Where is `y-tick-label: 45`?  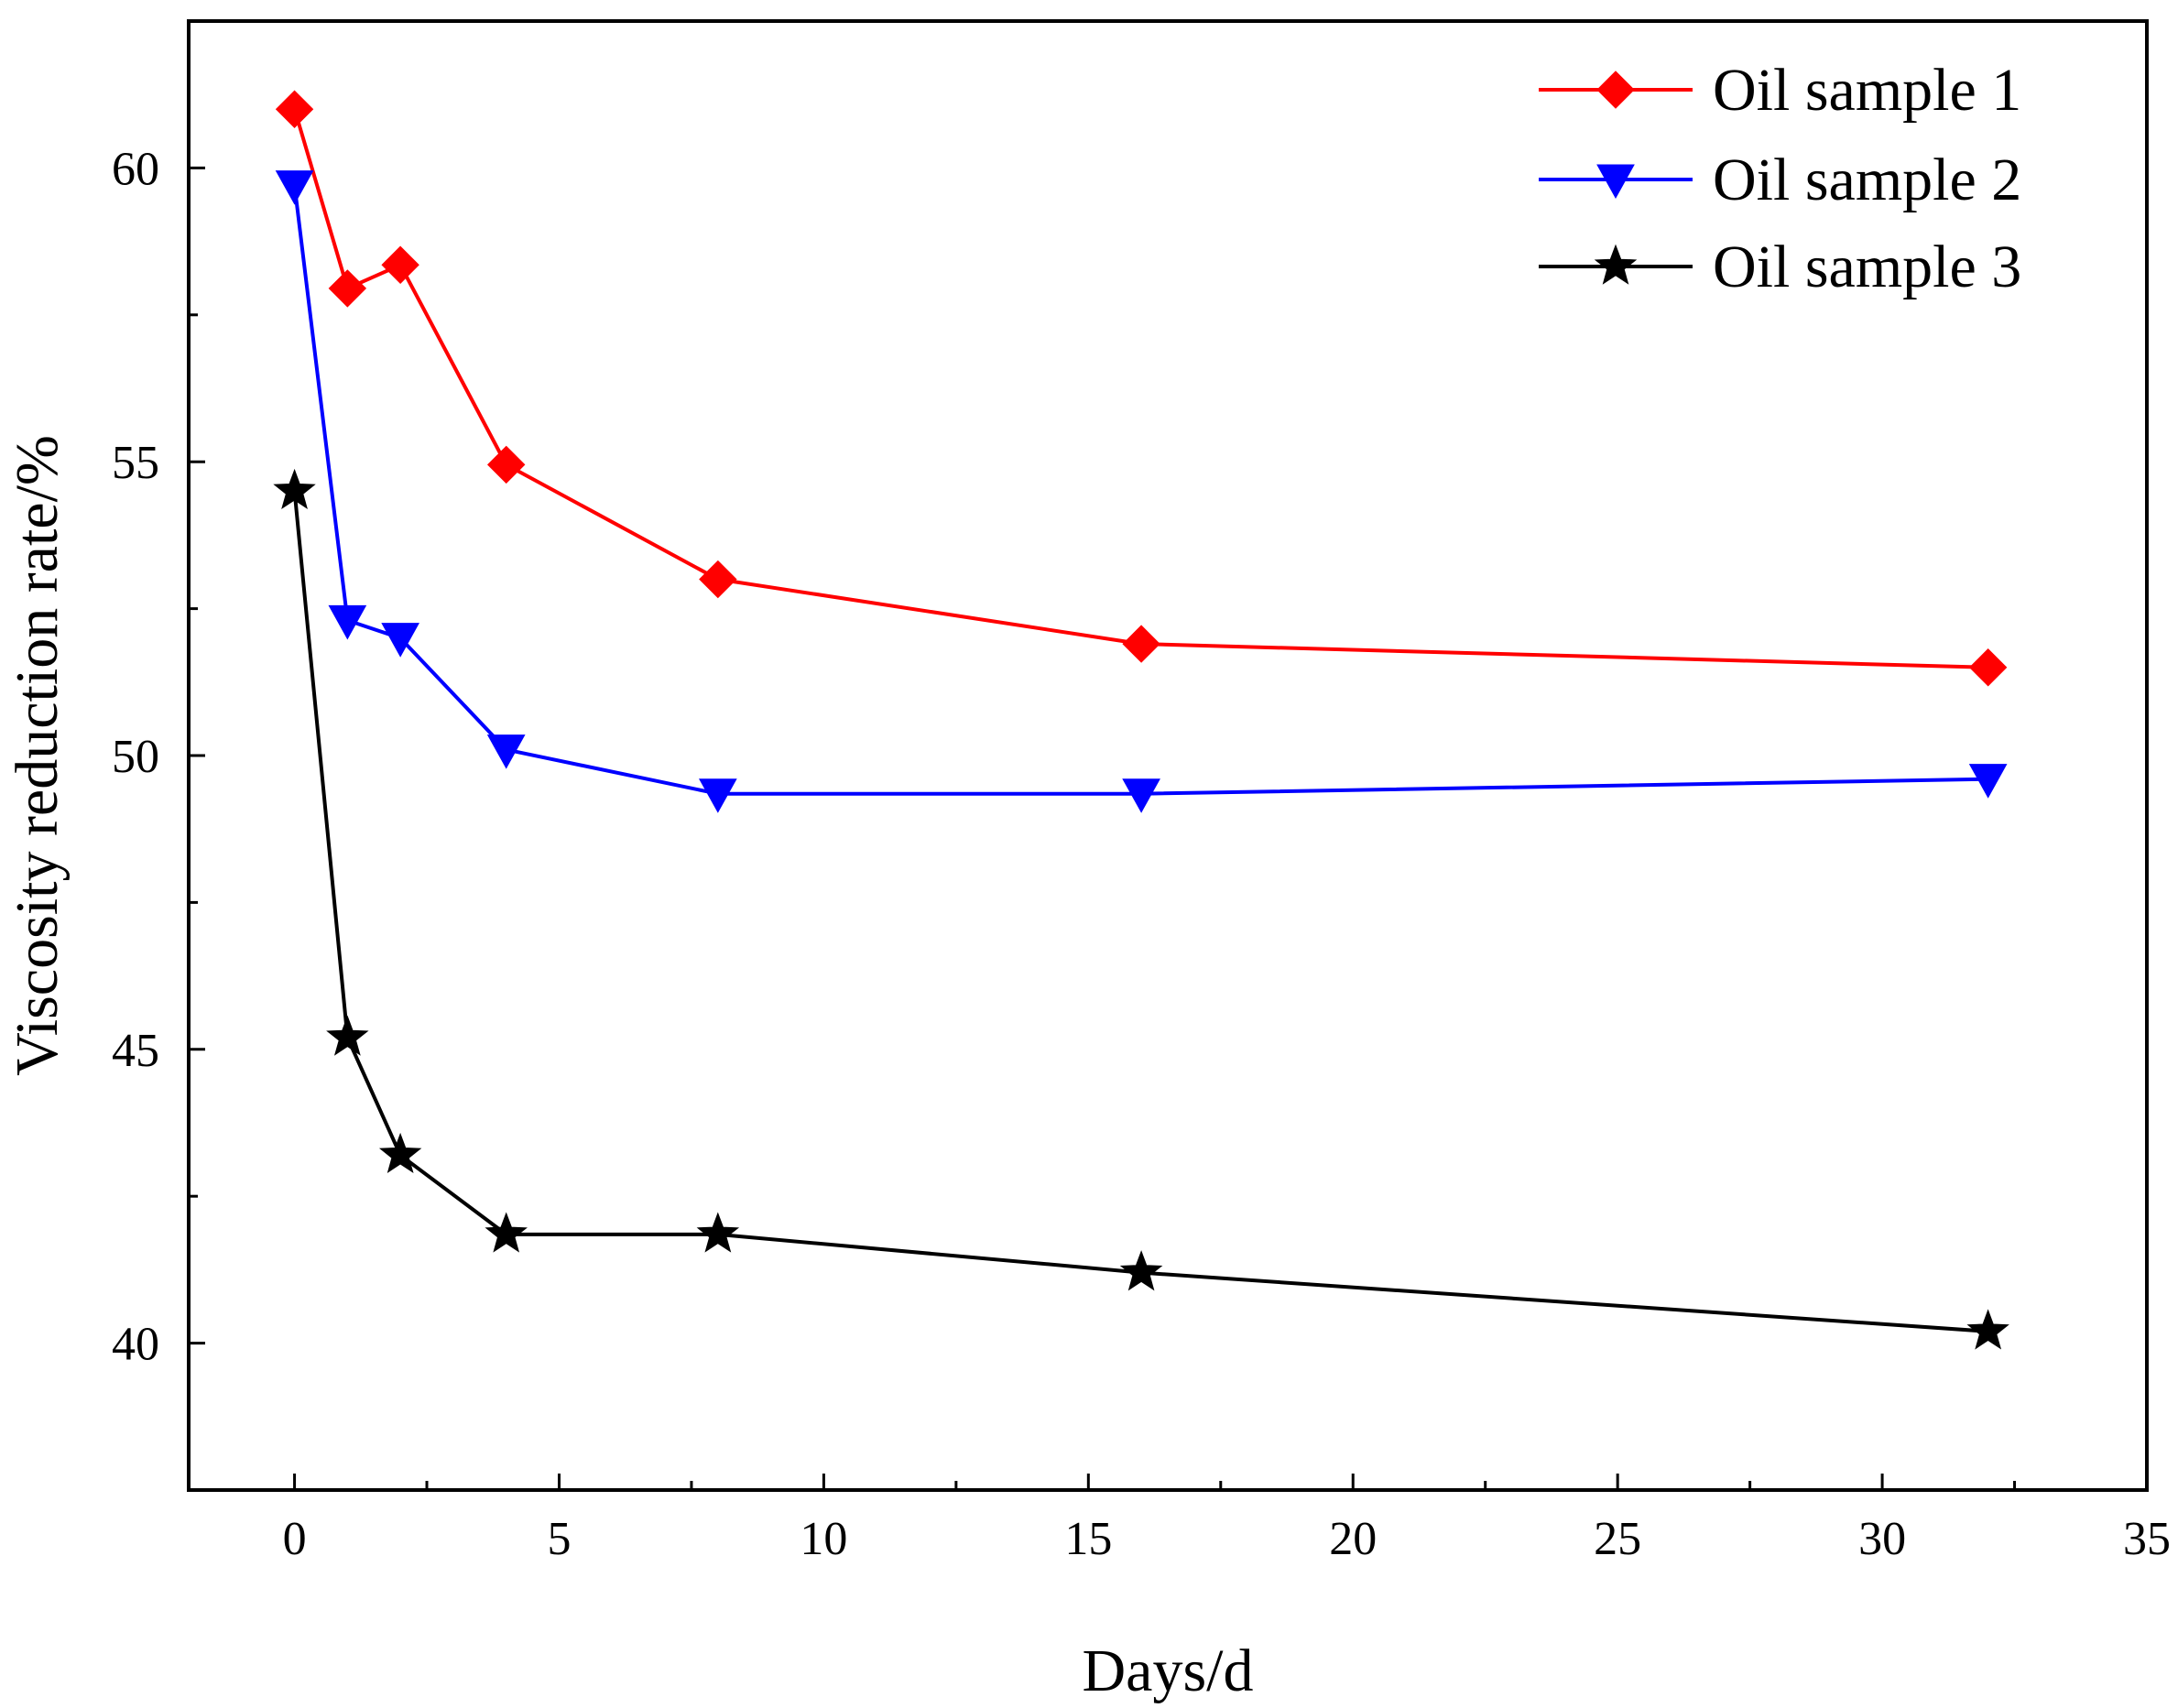
y-tick-label: 45 is located at coordinates (135, 1051).